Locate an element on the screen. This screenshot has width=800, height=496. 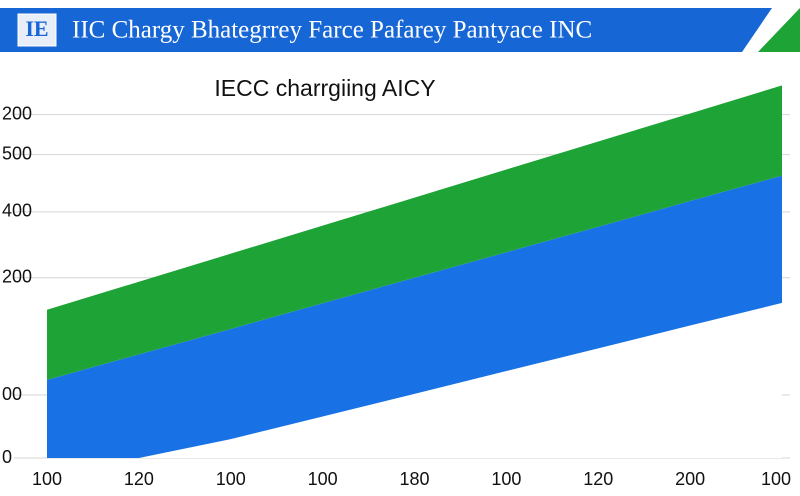
logo-mark: IE is located at coordinates (36, 28).